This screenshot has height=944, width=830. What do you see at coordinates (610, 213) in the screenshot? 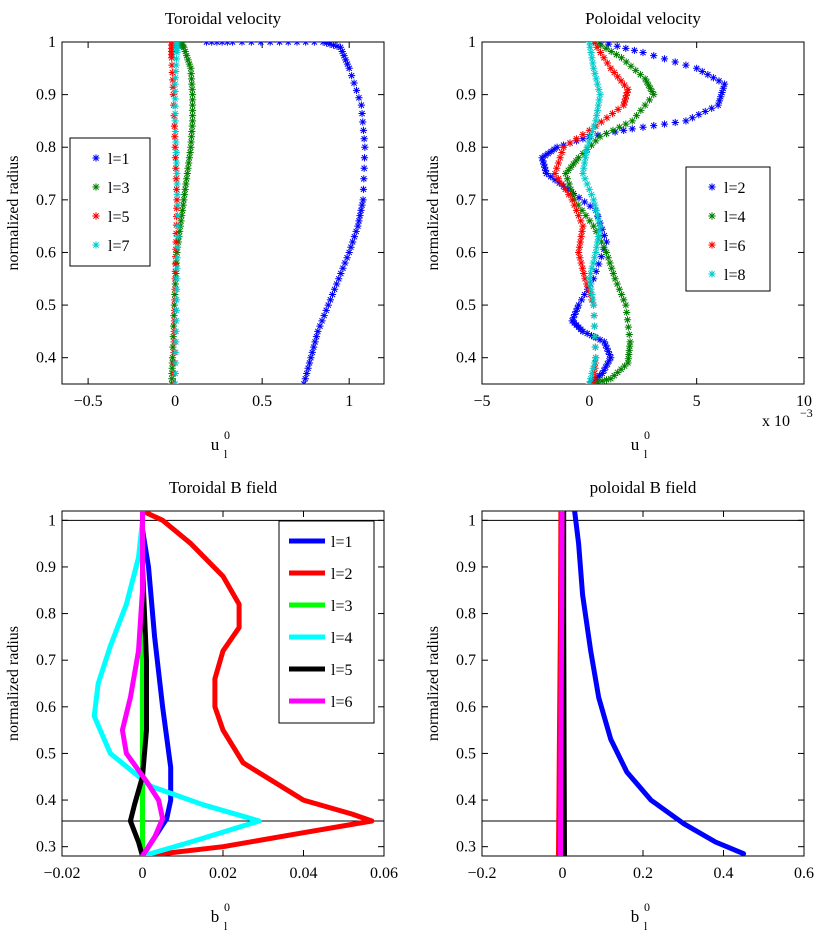
I see `pv-series-l=4` at bounding box center [610, 213].